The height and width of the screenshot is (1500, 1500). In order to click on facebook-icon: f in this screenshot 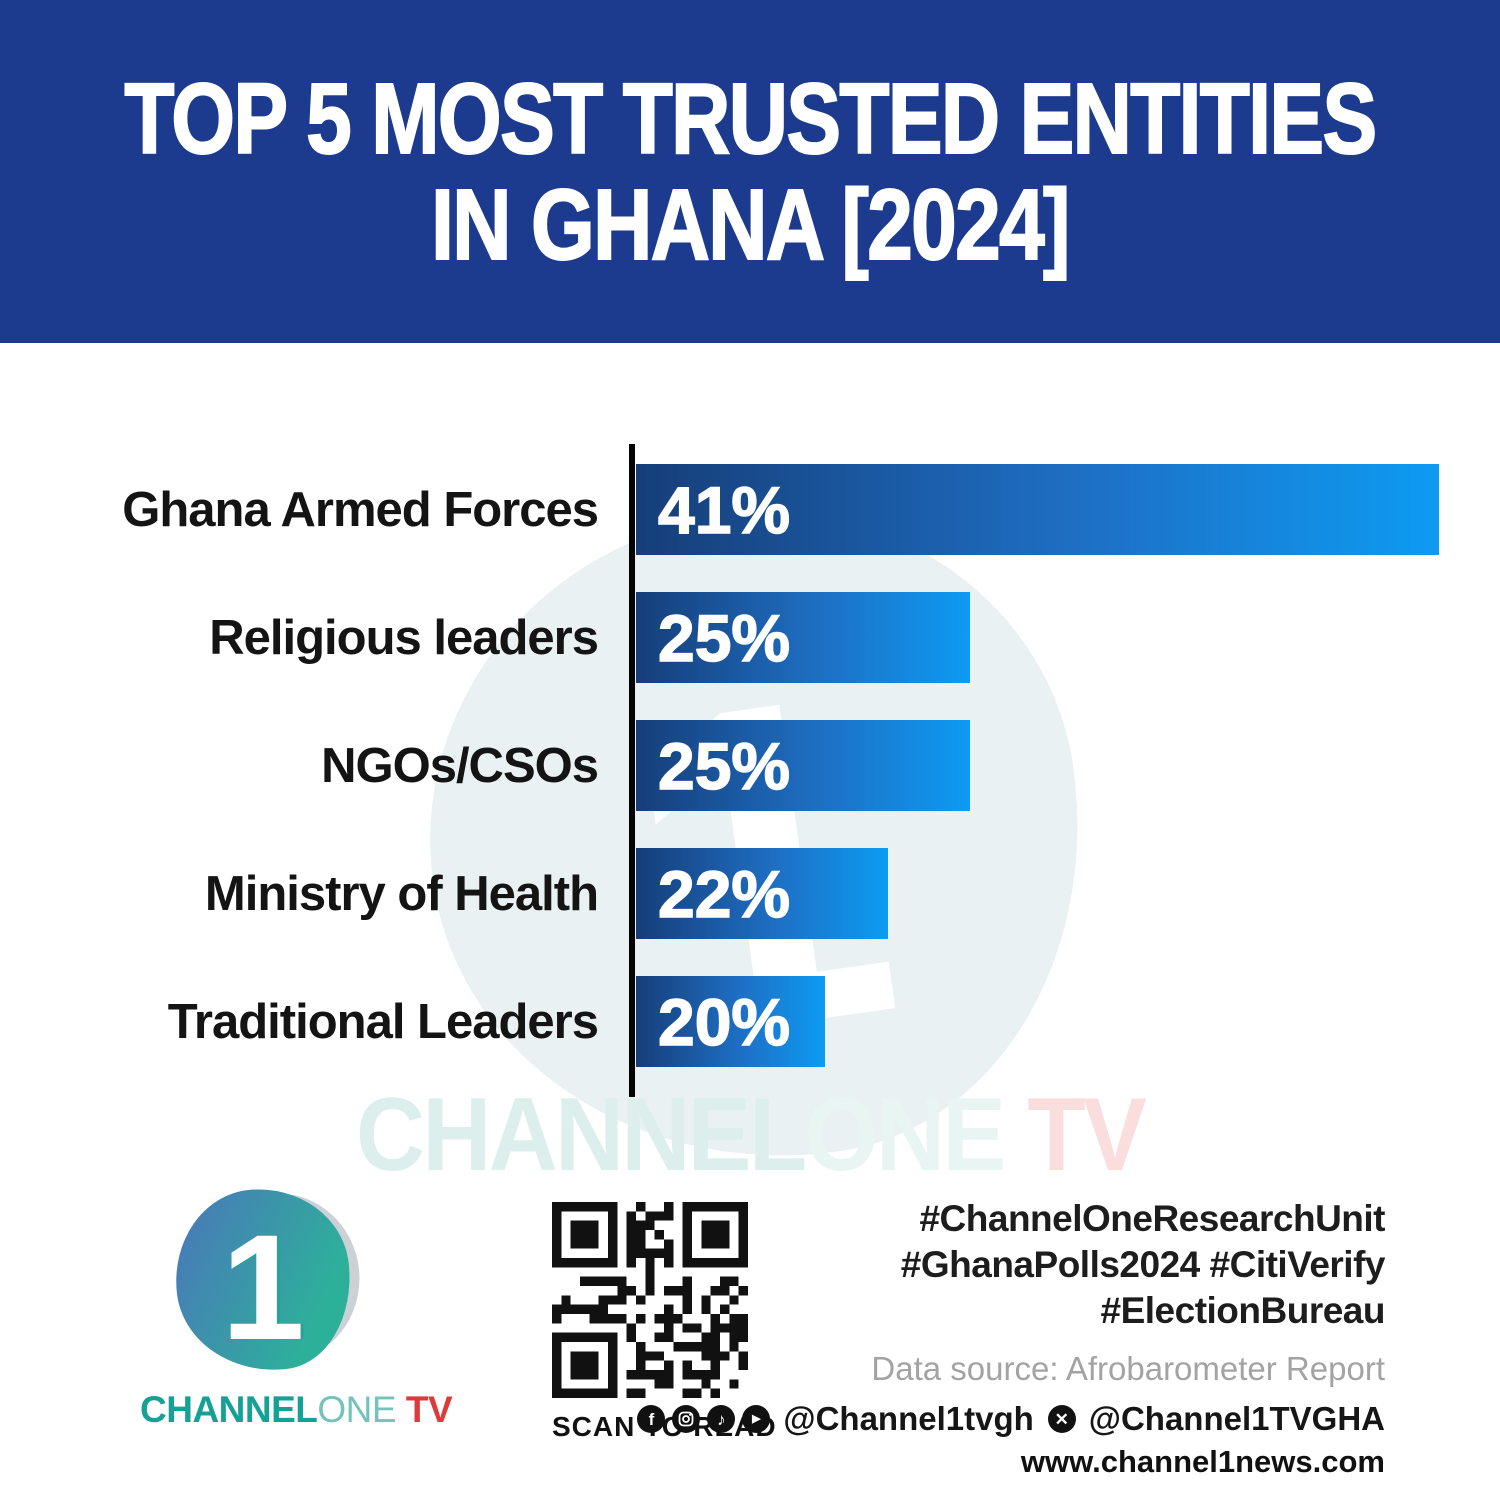, I will do `click(651, 1419)`.